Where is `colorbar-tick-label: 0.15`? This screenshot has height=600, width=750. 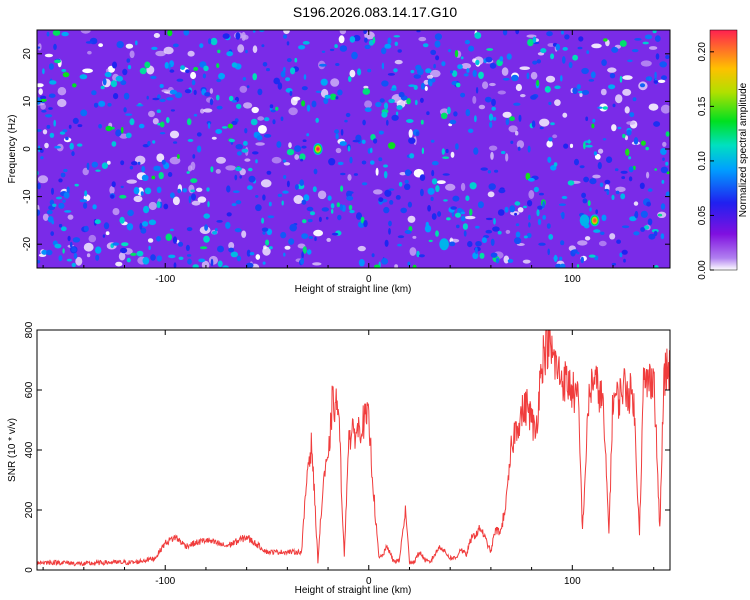 colorbar-tick-label: 0.15 is located at coordinates (702, 106).